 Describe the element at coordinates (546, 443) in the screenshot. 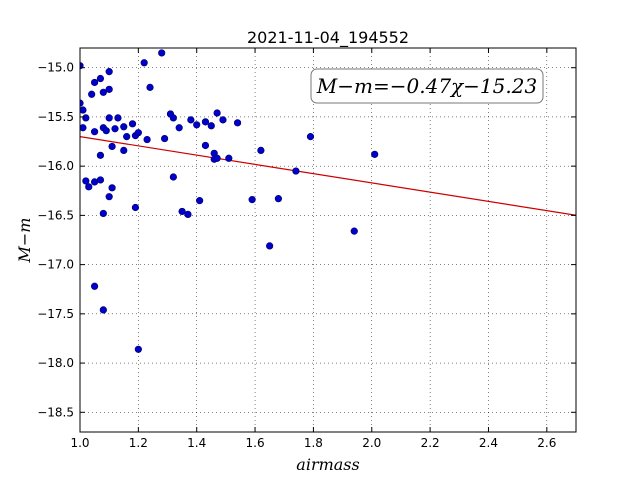

I see `x-tick-label: 2.6` at that location.